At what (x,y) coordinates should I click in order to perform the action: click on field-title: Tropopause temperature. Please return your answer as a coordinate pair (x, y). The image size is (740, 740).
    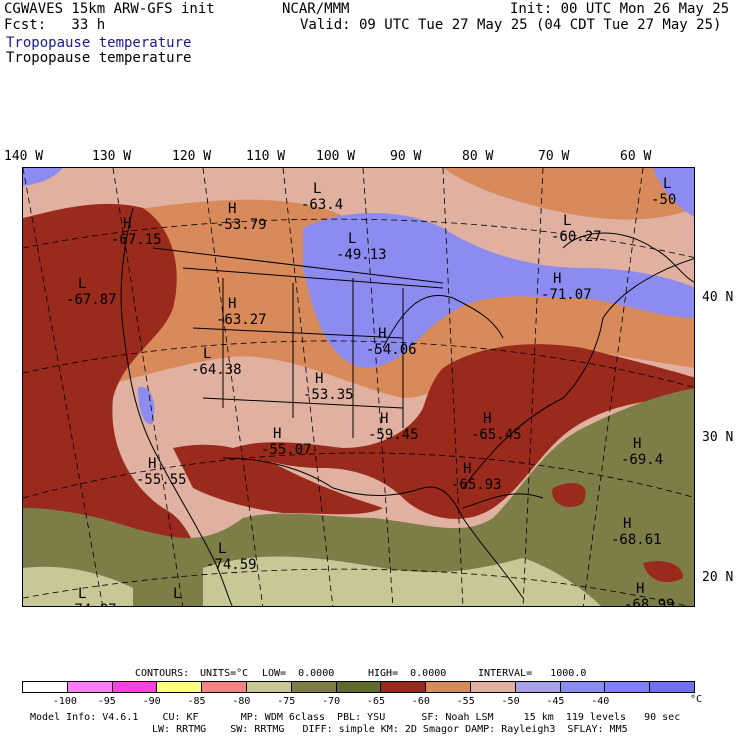
    Looking at the image, I should click on (99, 58).